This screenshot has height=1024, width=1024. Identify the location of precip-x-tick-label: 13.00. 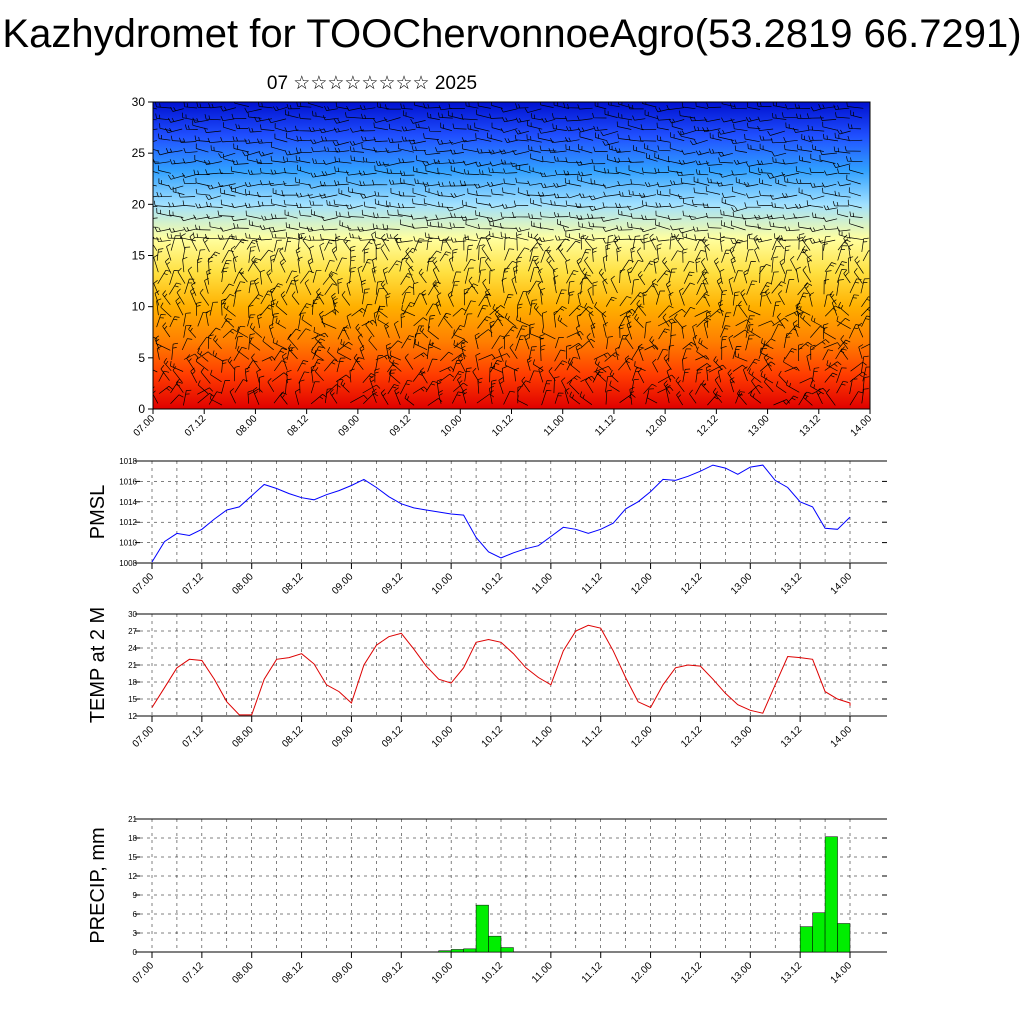
(742, 973).